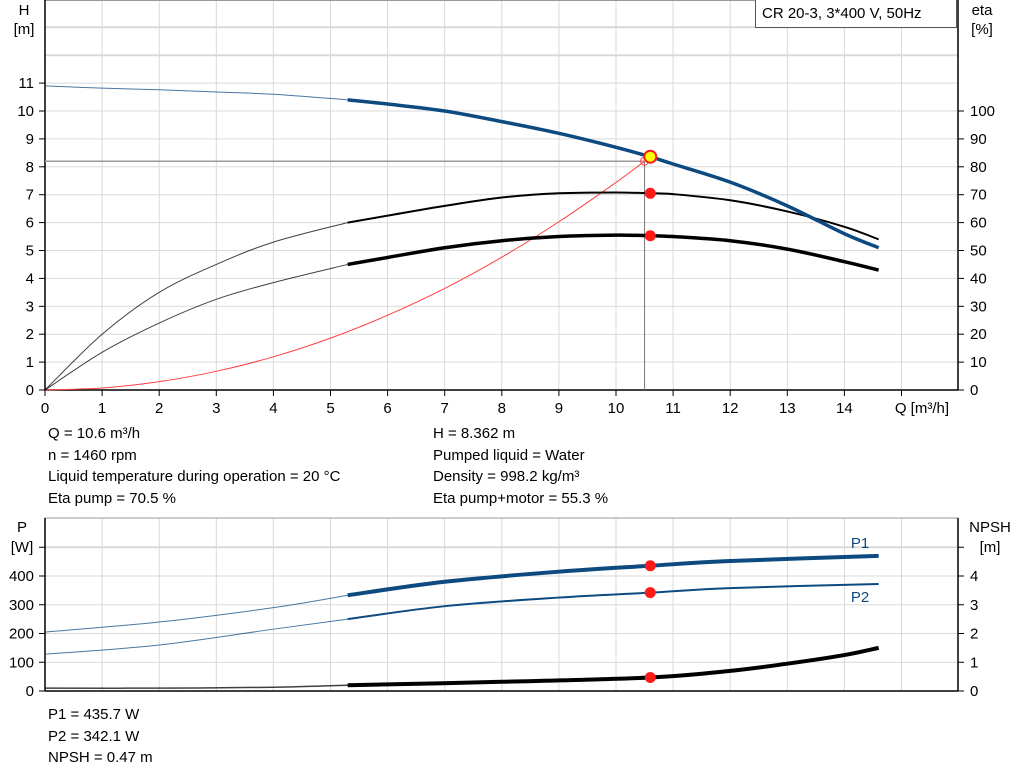 This screenshot has height=781, width=1024. I want to click on y-axis-unit-right: [%], so click(982, 29).